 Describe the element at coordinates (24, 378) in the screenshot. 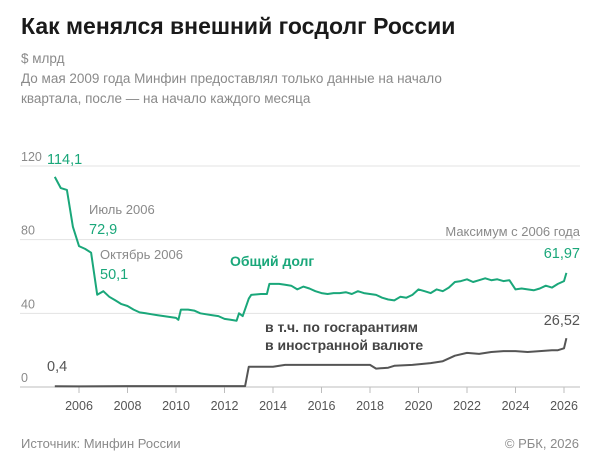

I see `y-tick-label: 0` at that location.